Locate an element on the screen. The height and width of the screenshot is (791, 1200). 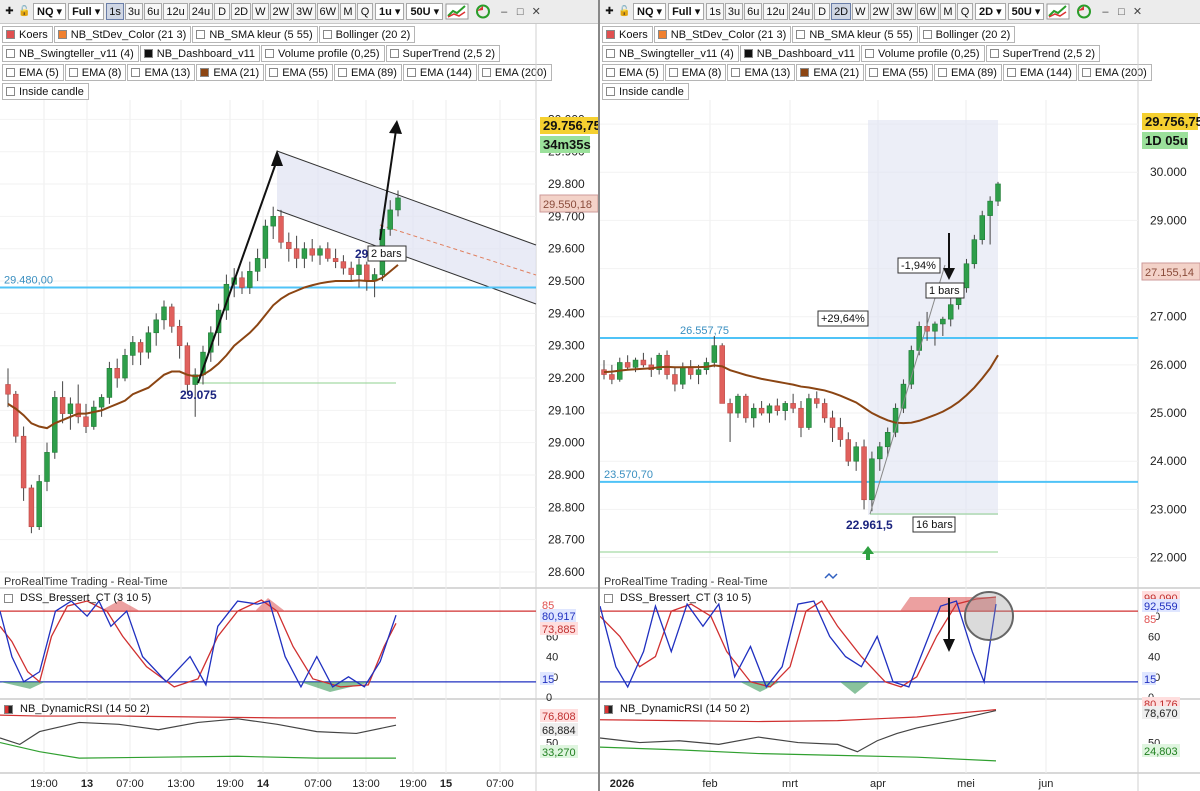
indicator-chip: NB_Swingteller_v11 (4) is located at coordinates (670, 53).